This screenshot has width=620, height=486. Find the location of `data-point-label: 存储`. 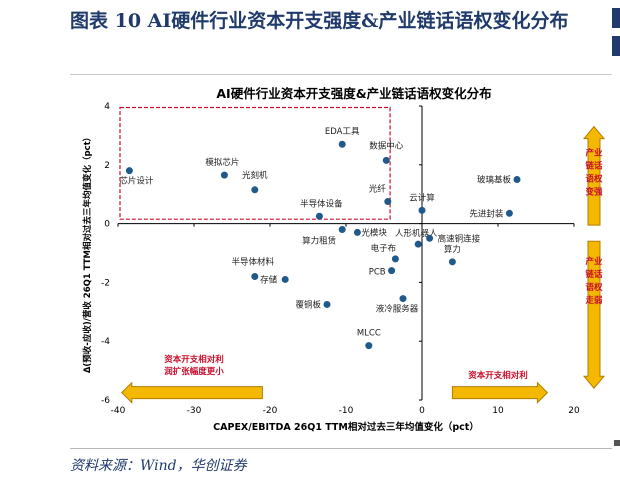

data-point-label: 存储 is located at coordinates (269, 279).